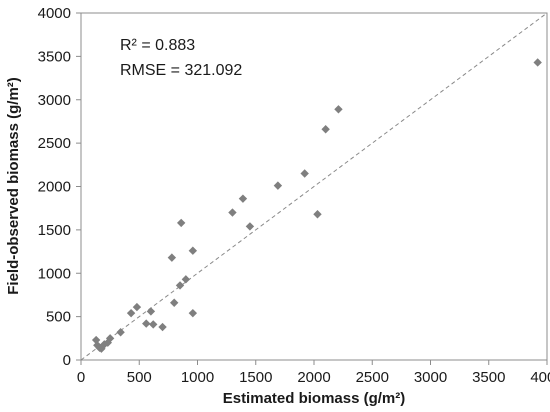 Image resolution: width=550 pixels, height=412 pixels. I want to click on x-tick-label: 3500, so click(488, 377).